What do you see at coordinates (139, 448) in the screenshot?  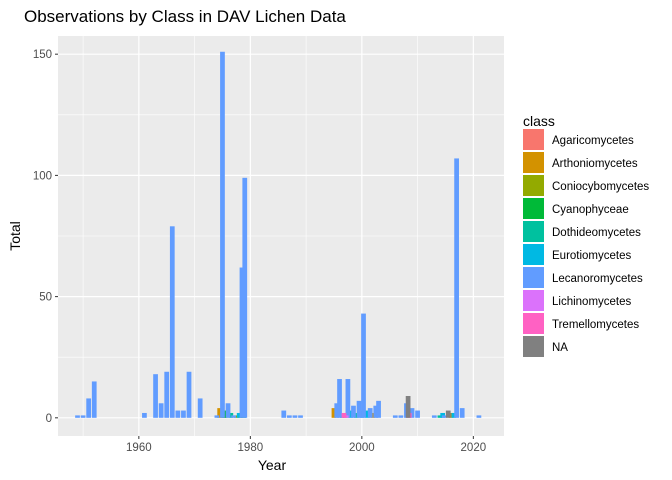 I see `x-tick-label: 1960` at bounding box center [139, 448].